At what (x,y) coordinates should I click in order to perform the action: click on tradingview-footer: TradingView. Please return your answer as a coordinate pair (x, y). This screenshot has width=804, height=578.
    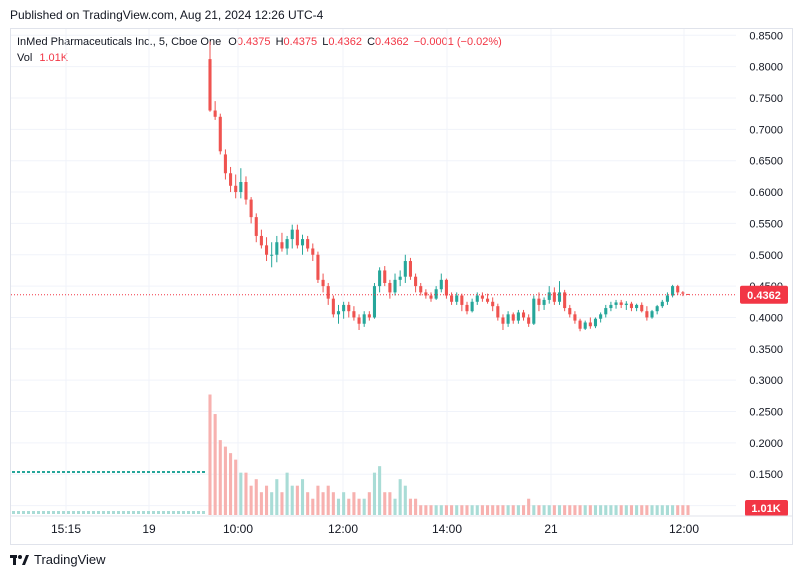
    Looking at the image, I should click on (58, 559).